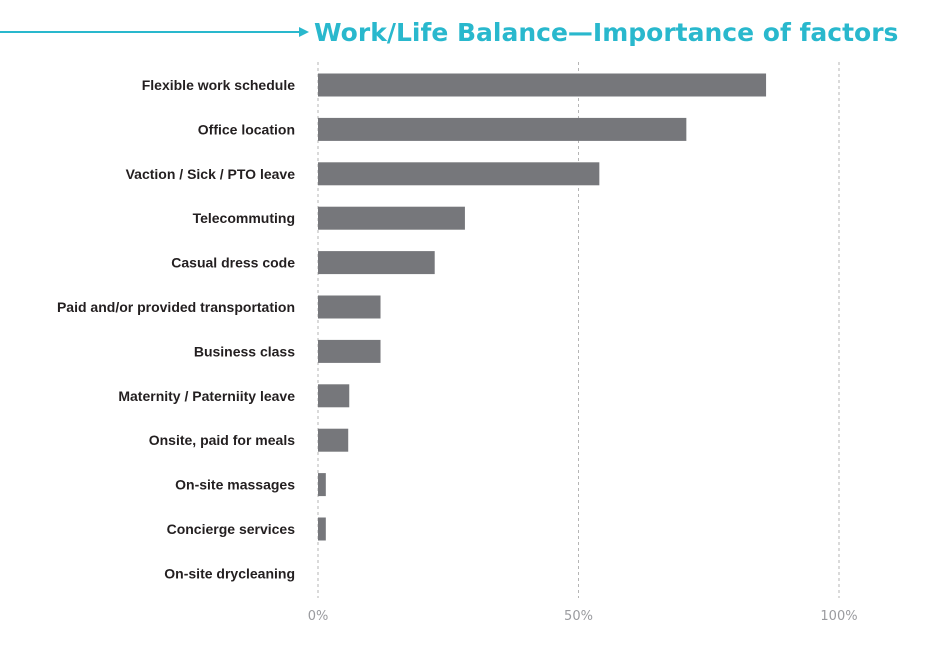 The image size is (929, 659). Describe the element at coordinates (606, 32) in the screenshot. I see `chart-title: Work/Life Balance—Importance of factors` at that location.